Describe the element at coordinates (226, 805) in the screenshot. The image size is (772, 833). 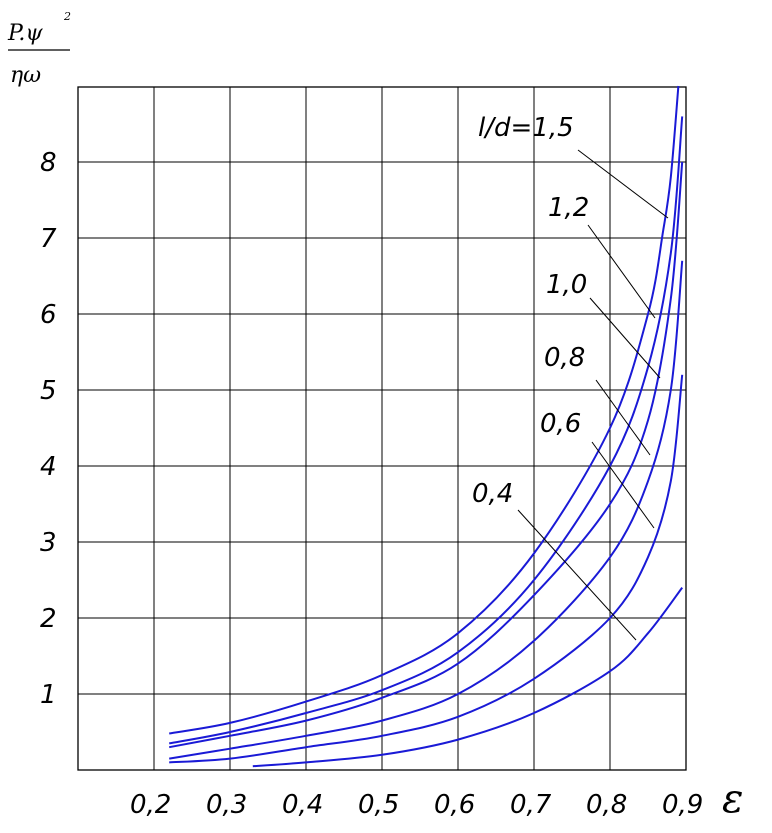
I see `x-tick-label: 0,3` at that location.